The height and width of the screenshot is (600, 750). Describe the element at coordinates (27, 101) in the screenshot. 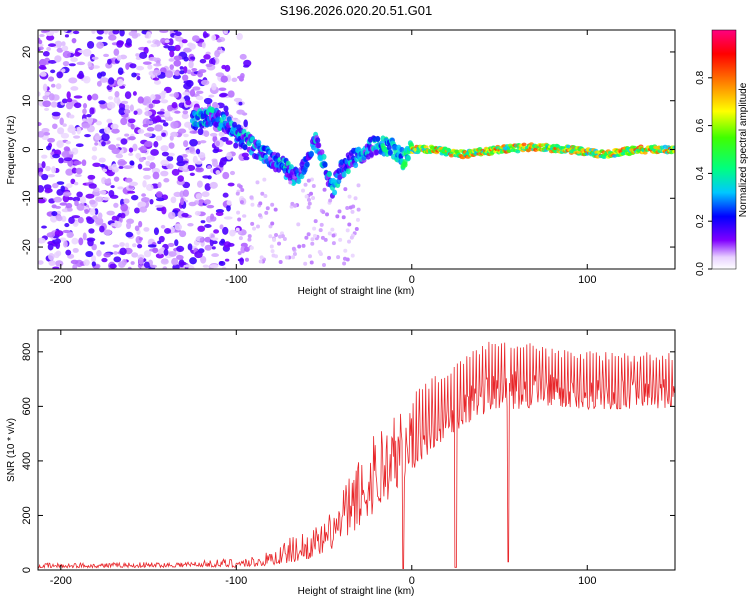

I see `y-tick-label: 10` at that location.